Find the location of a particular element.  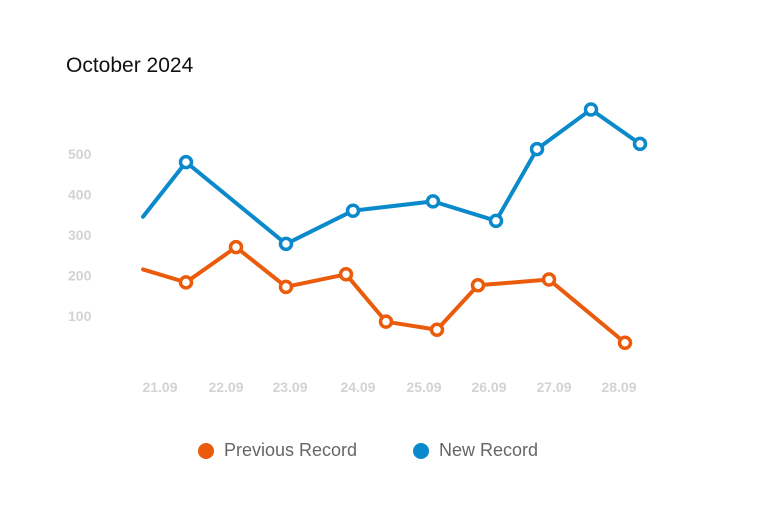

x-tick-label: 26.09 is located at coordinates (488, 387).